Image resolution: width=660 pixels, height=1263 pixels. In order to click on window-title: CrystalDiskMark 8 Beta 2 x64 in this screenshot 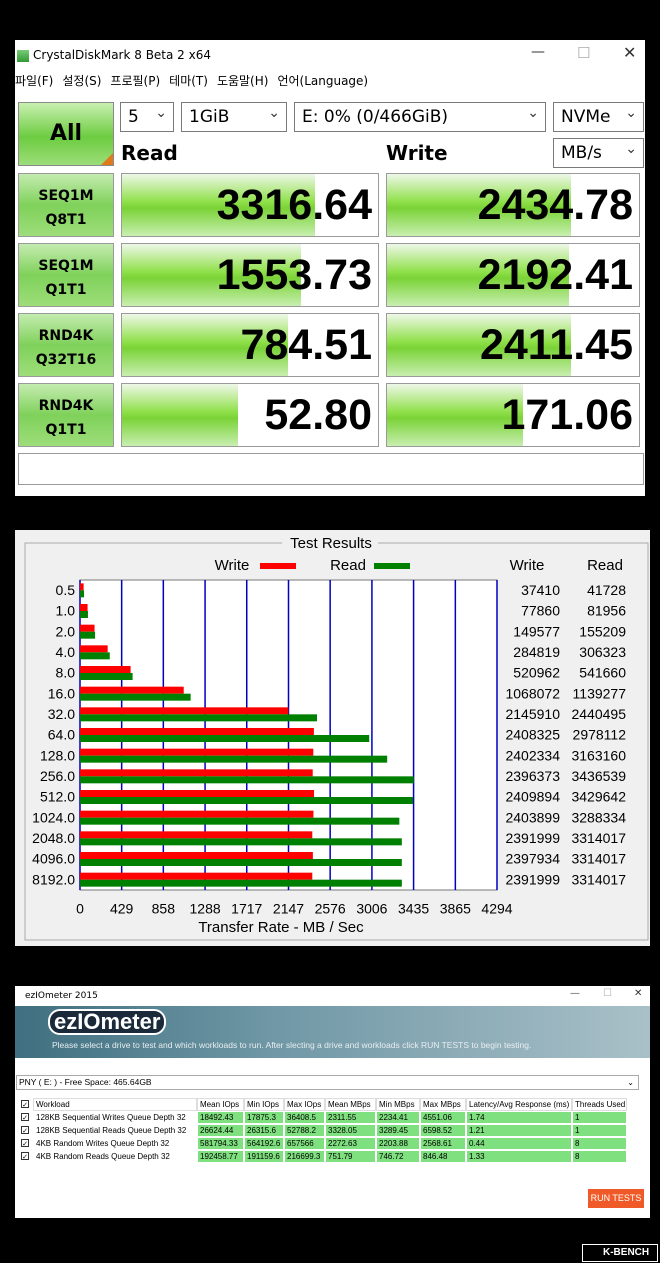, I will do `click(122, 55)`.